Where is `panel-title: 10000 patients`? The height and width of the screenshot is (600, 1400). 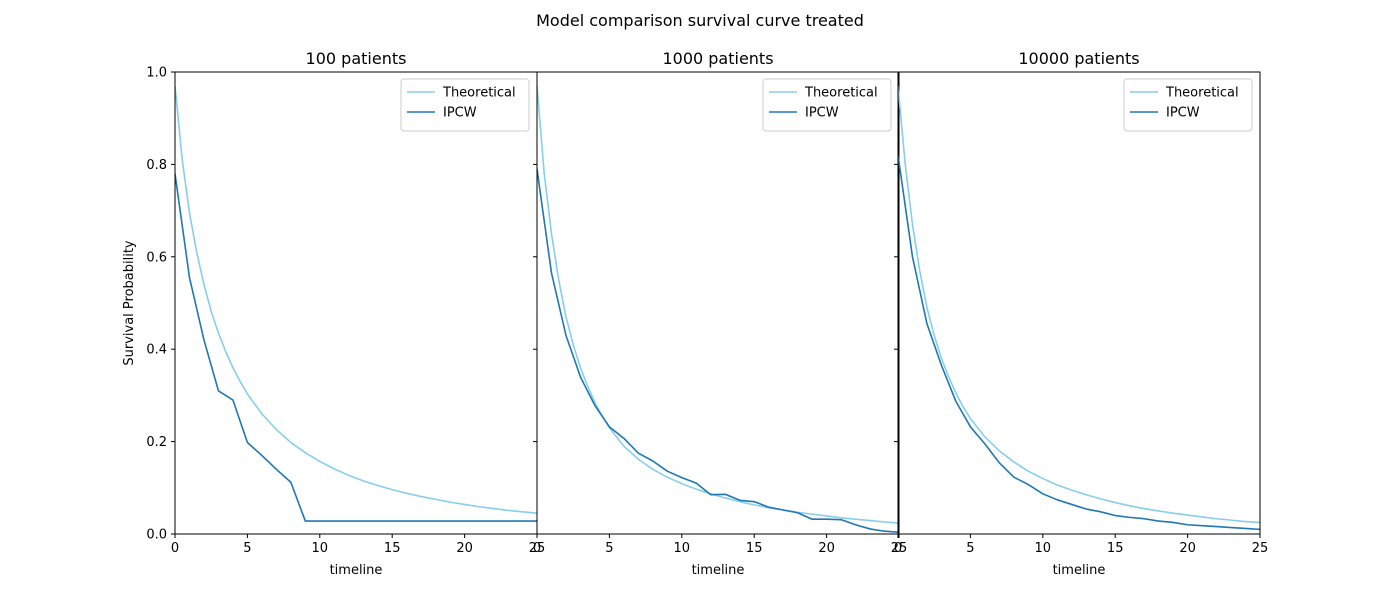 panel-title: 10000 patients is located at coordinates (1078, 58).